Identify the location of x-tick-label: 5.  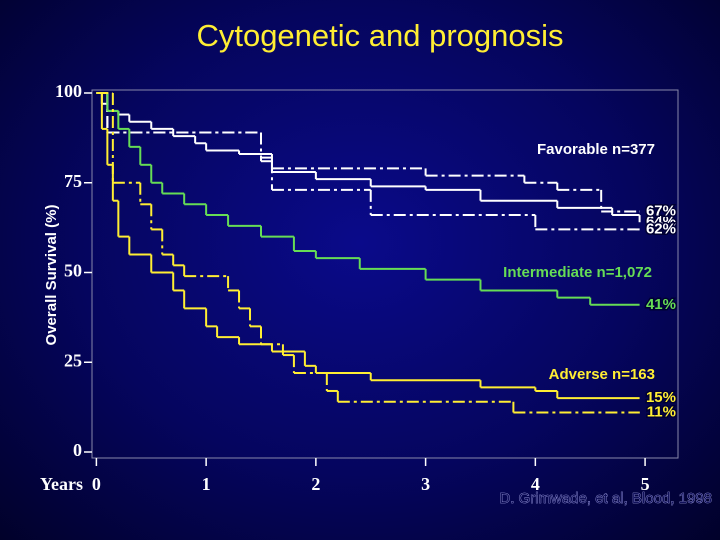
(645, 484).